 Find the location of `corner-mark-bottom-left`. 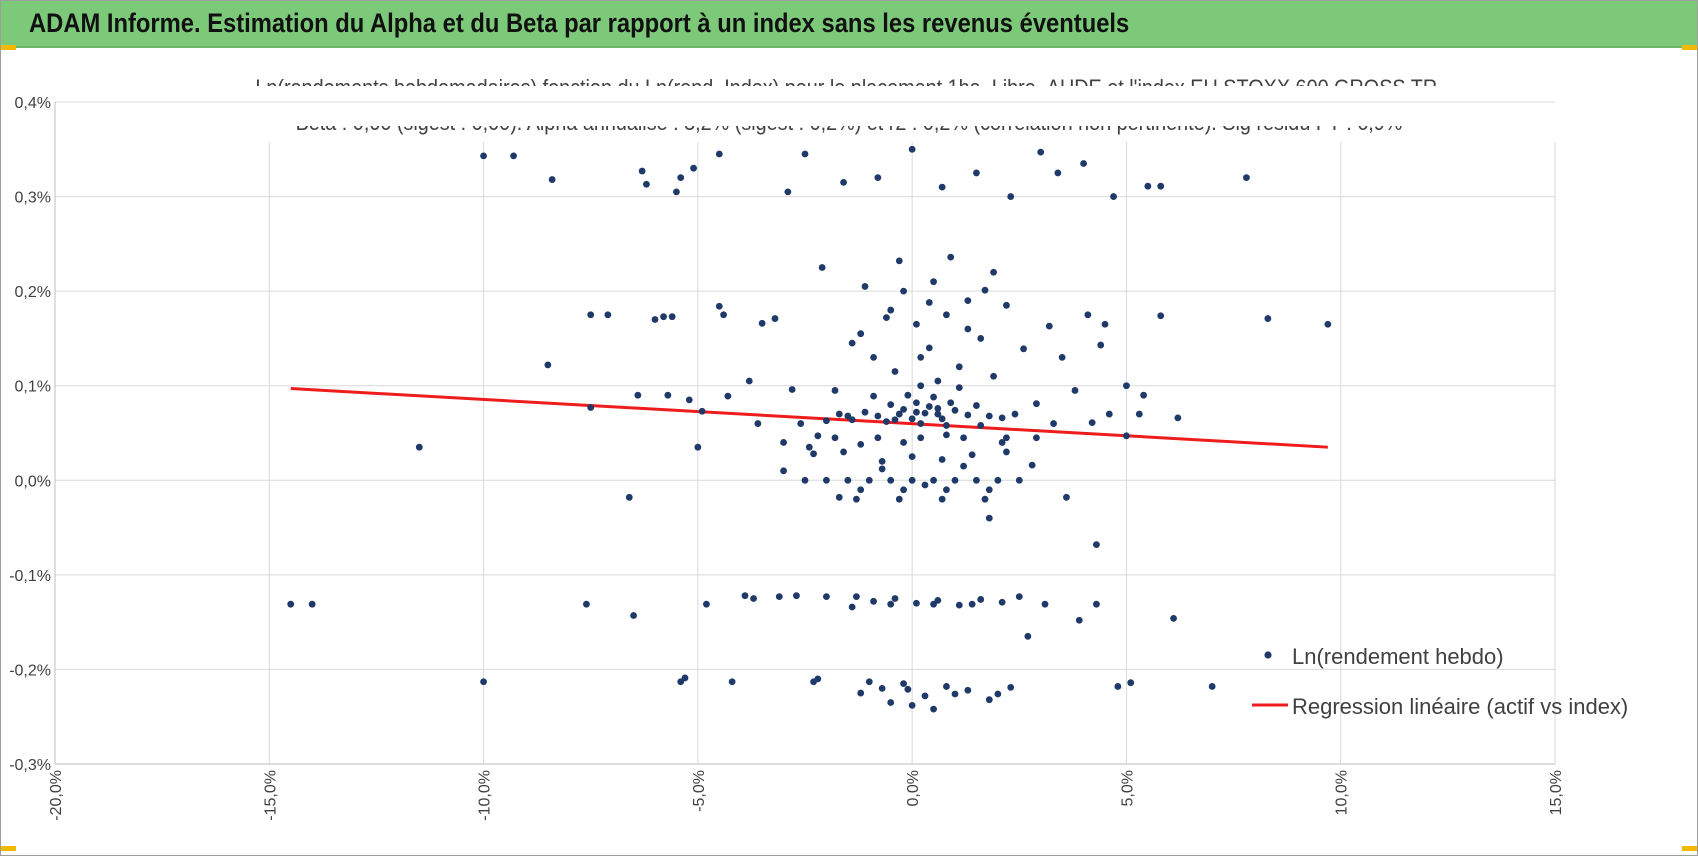

corner-mark-bottom-left is located at coordinates (8, 848).